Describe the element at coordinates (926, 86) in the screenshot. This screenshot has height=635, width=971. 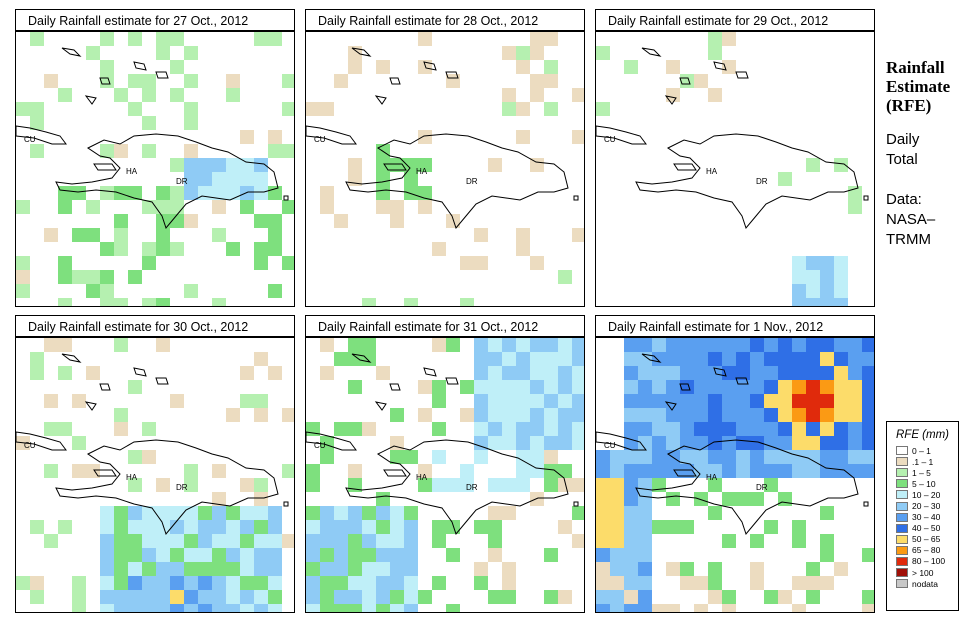
I see `side-title: Rainfall Estimate (RFE)` at that location.